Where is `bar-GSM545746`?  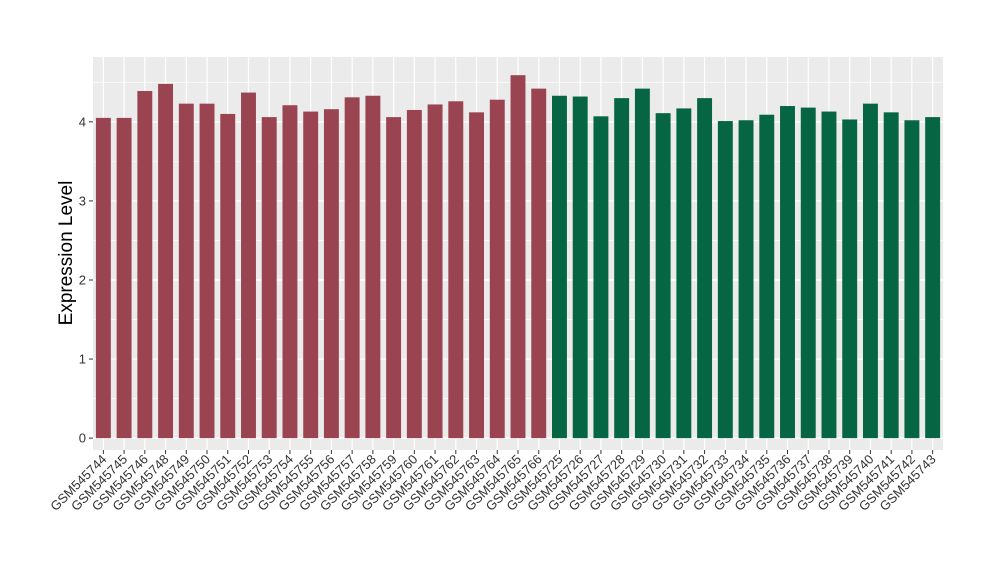
bar-GSM545746 is located at coordinates (145, 265).